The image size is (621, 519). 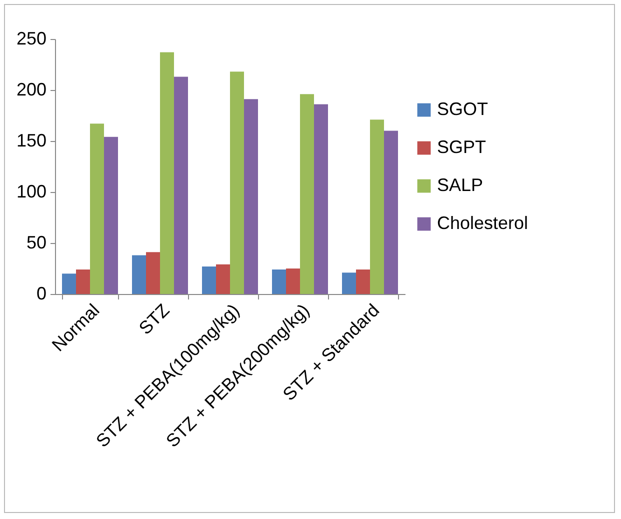 What do you see at coordinates (31, 90) in the screenshot?
I see `y-tick-label: 200` at bounding box center [31, 90].